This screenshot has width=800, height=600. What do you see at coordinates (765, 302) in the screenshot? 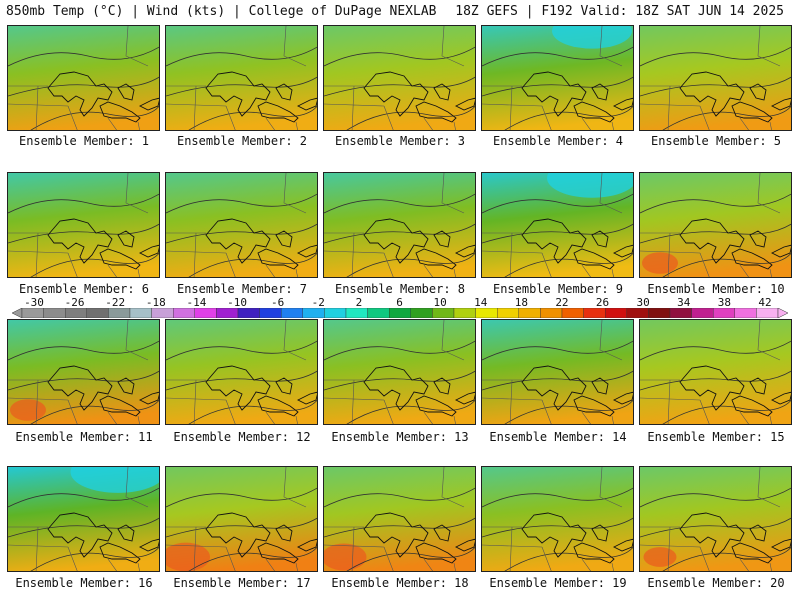
I see `colorbar-tick-label: 42` at bounding box center [765, 302].